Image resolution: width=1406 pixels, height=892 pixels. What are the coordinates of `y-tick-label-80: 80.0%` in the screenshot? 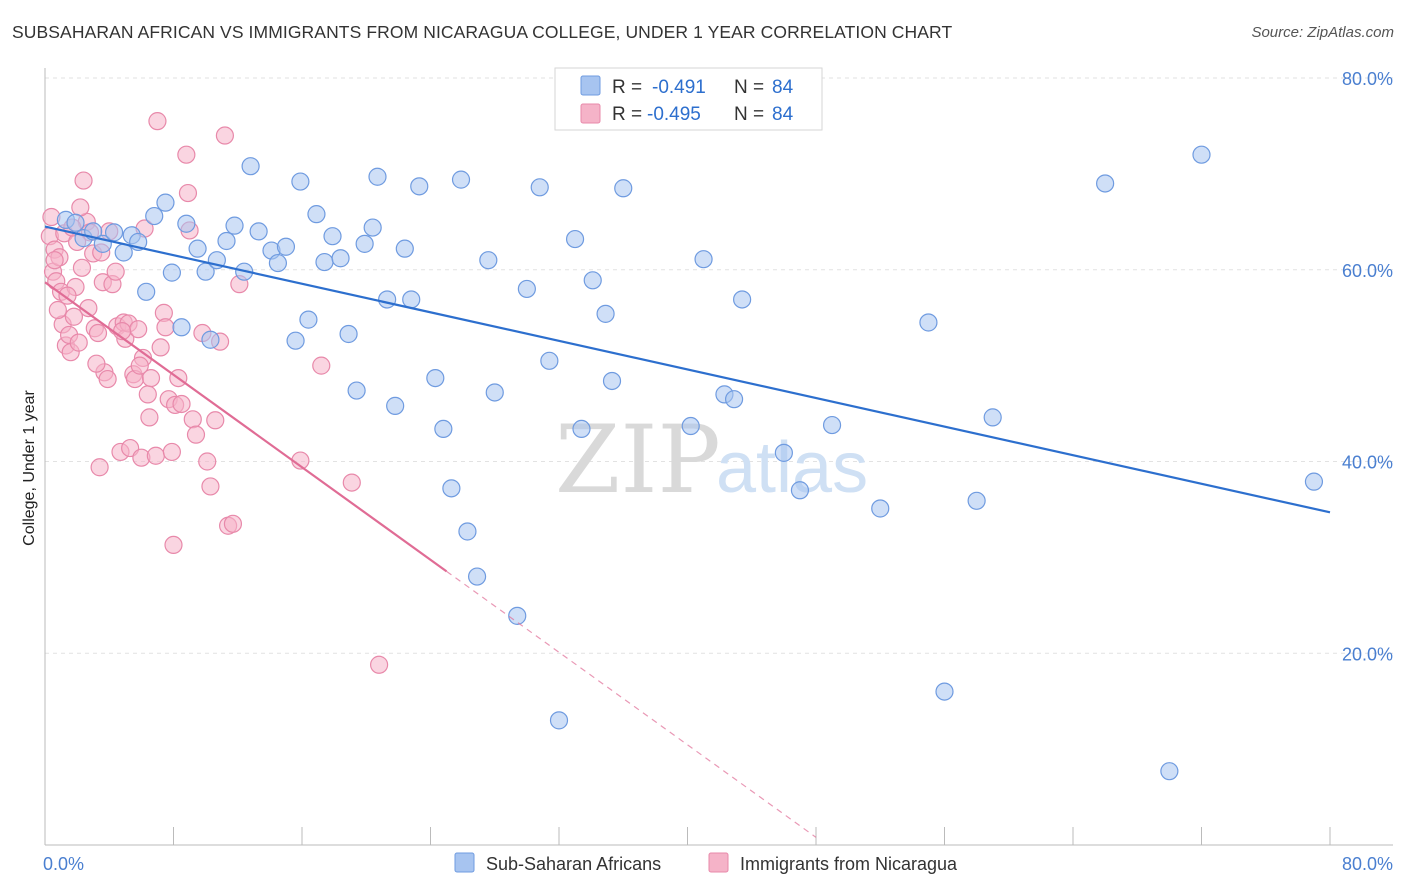 It's located at (1367, 79).